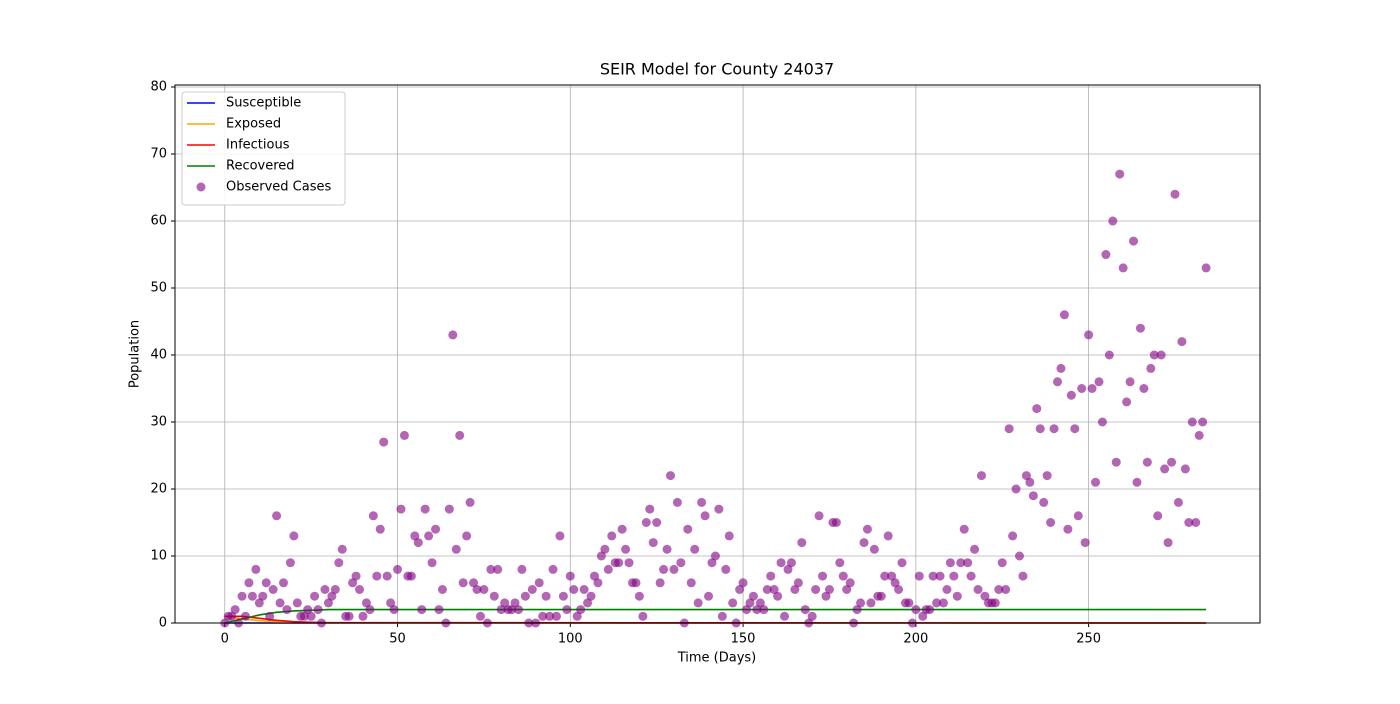  Describe the element at coordinates (397, 639) in the screenshot. I see `x-tick-label: 50` at that location.